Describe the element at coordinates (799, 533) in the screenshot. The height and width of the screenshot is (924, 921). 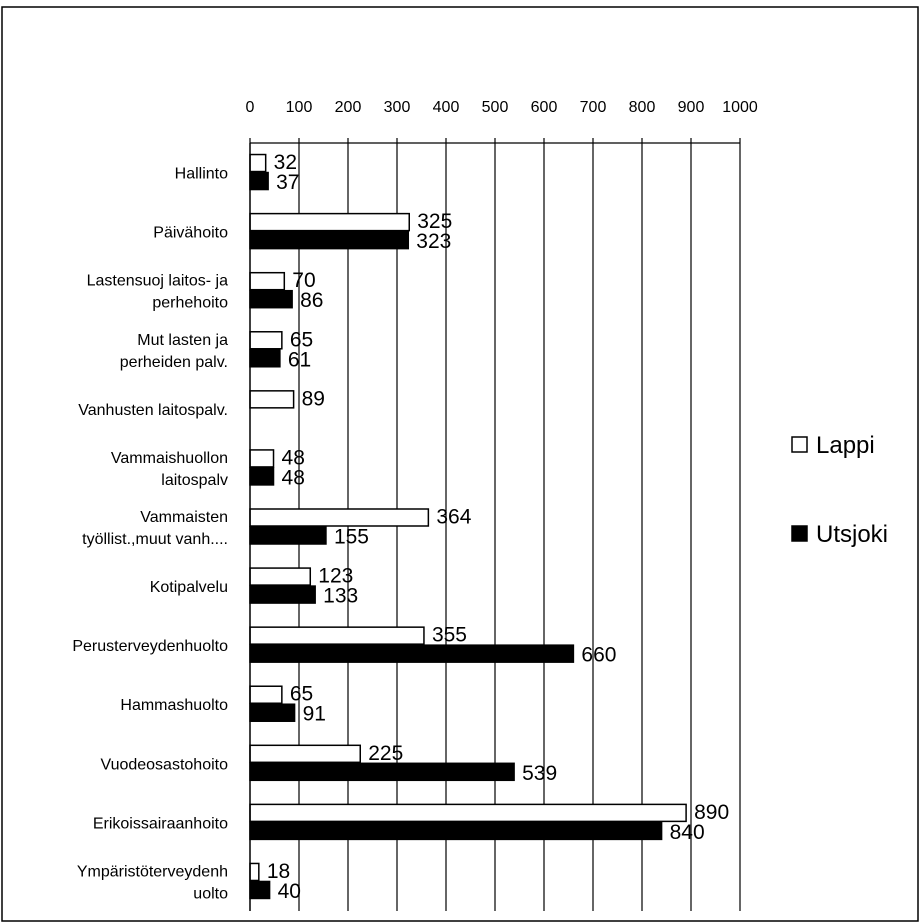
I see `legend-swatch-utsjoki` at that location.